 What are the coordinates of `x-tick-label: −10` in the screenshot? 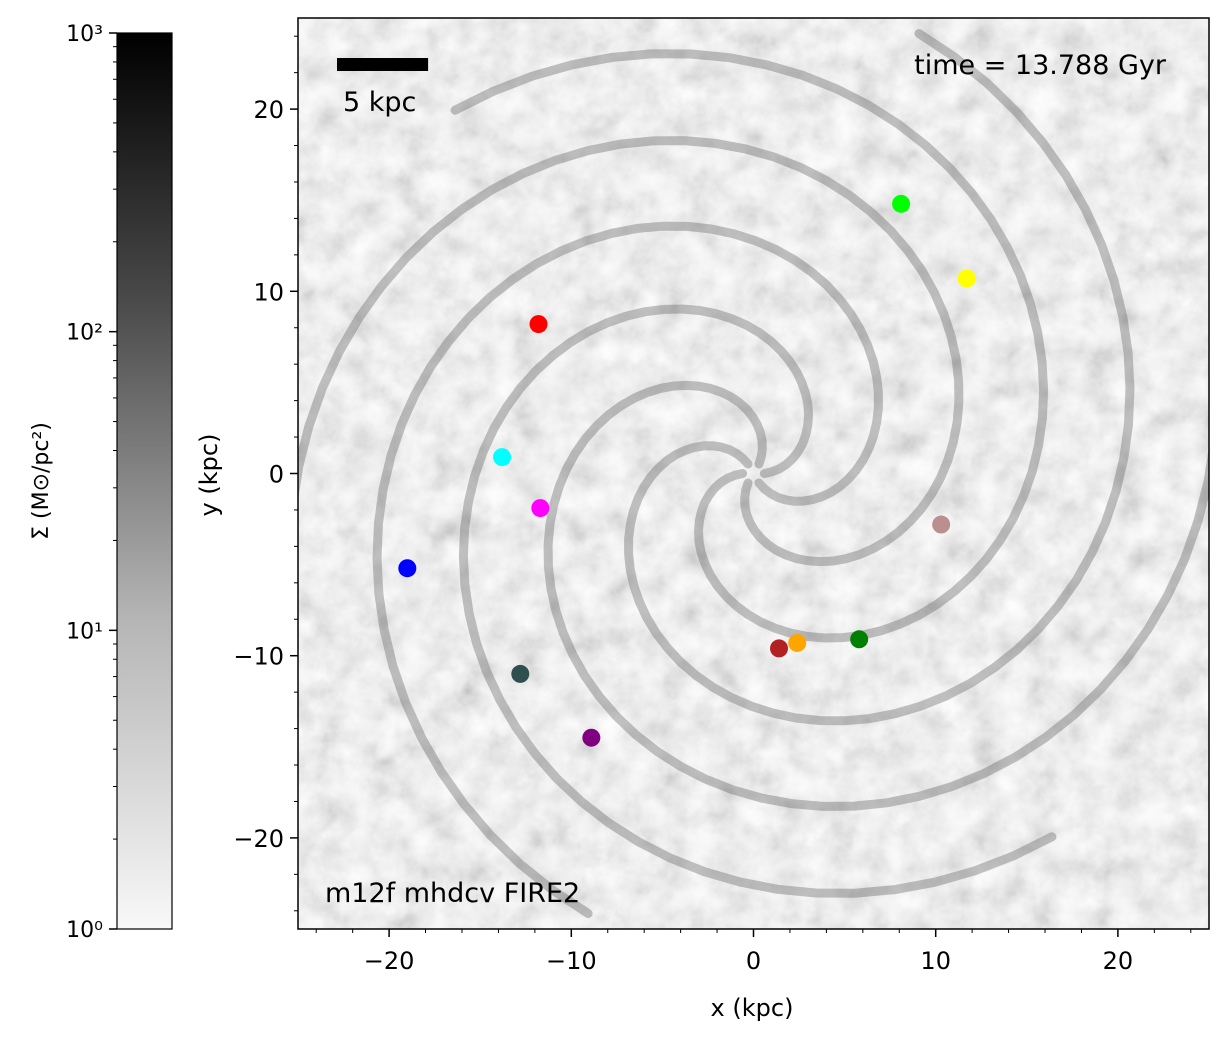 It's located at (571, 961).